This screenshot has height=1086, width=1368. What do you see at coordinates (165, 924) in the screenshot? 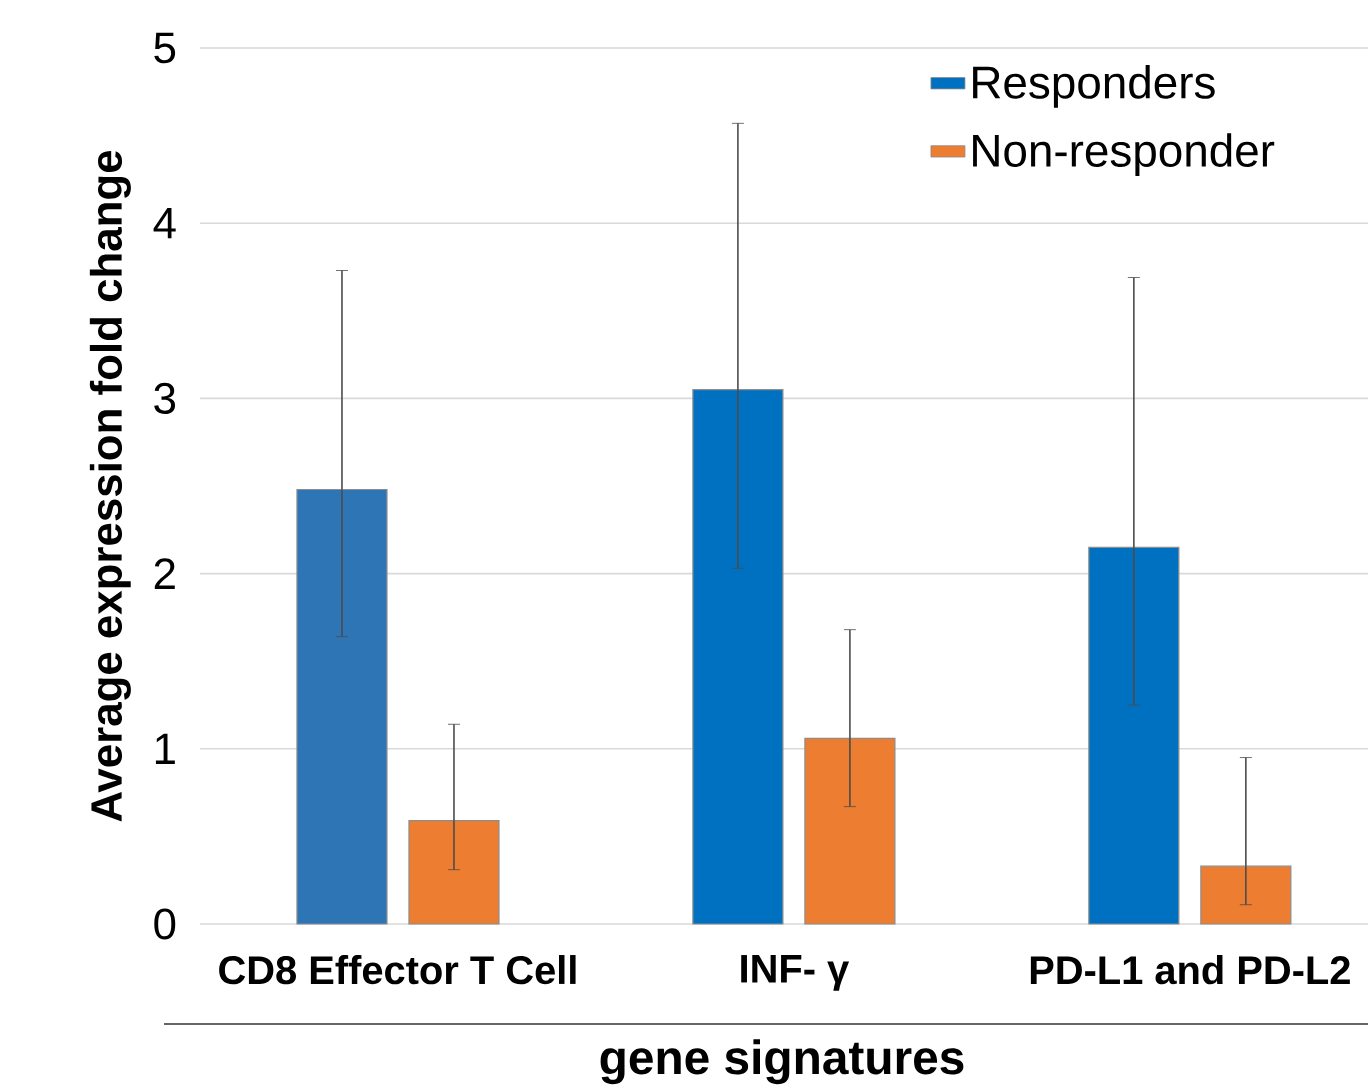
I see `y-tick-label: 0` at bounding box center [165, 924].